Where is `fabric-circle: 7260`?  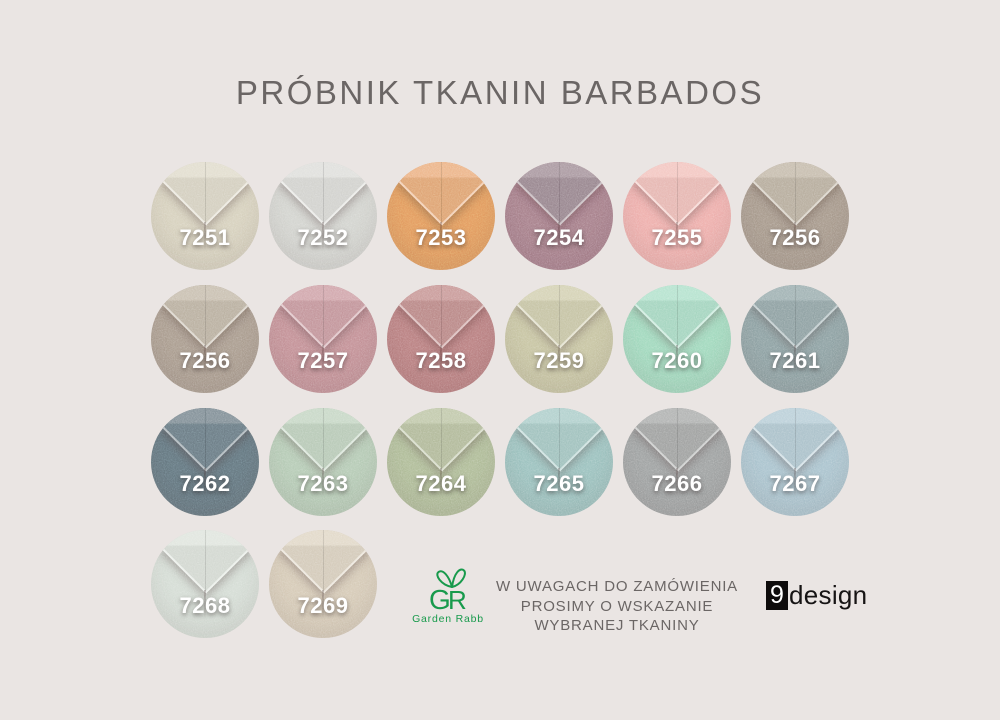 fabric-circle: 7260 is located at coordinates (677, 339).